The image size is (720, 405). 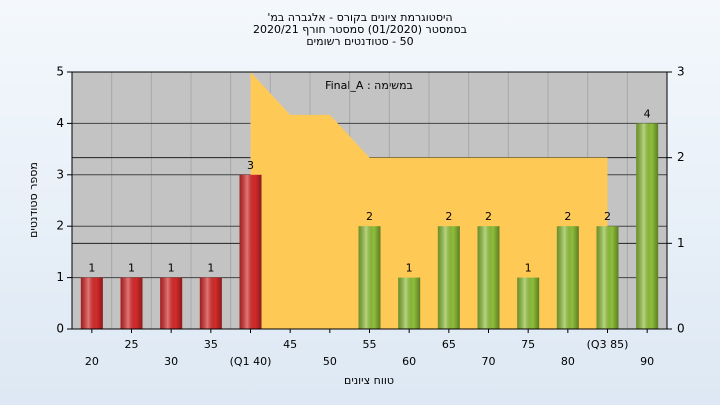 I want to click on y2-tick-label: 0, so click(x=681, y=329).